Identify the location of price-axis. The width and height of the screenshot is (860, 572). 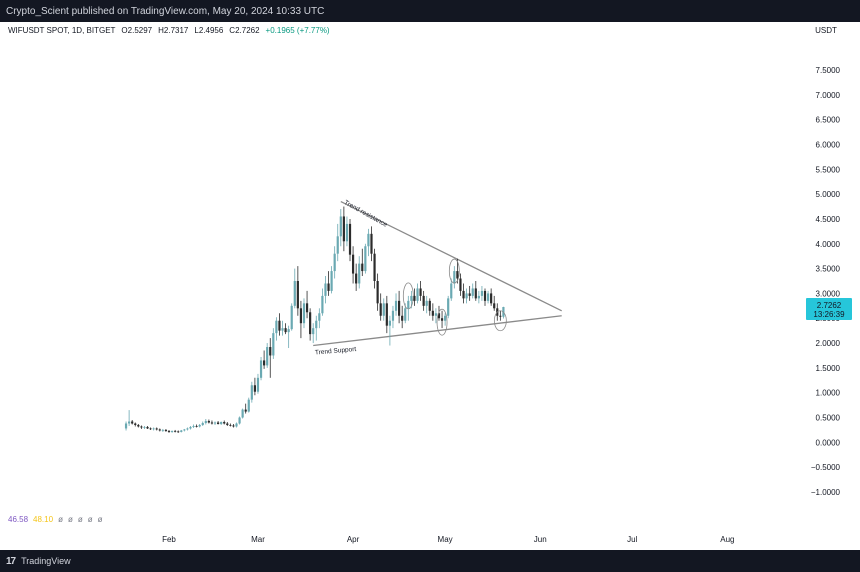
(833, 286).